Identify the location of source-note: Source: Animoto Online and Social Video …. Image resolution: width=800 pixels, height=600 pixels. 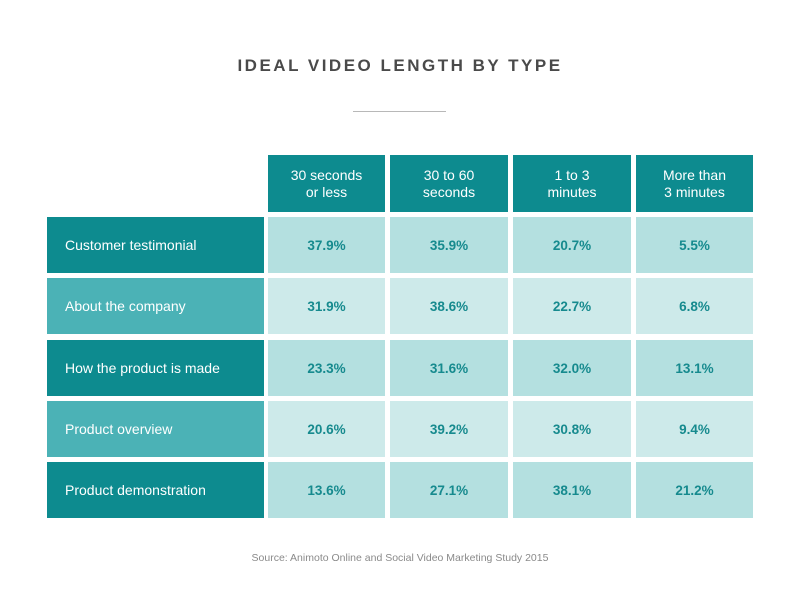
(400, 558).